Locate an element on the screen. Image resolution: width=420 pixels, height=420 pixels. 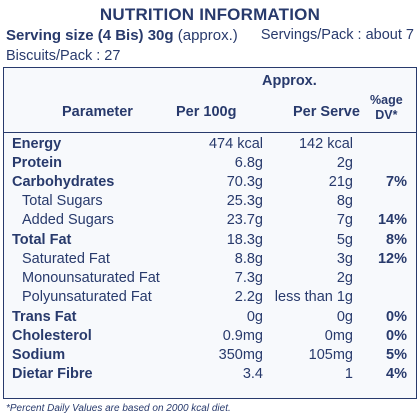
serving-size-value: Serving size (4 Bis) 30g is located at coordinates (90, 35).